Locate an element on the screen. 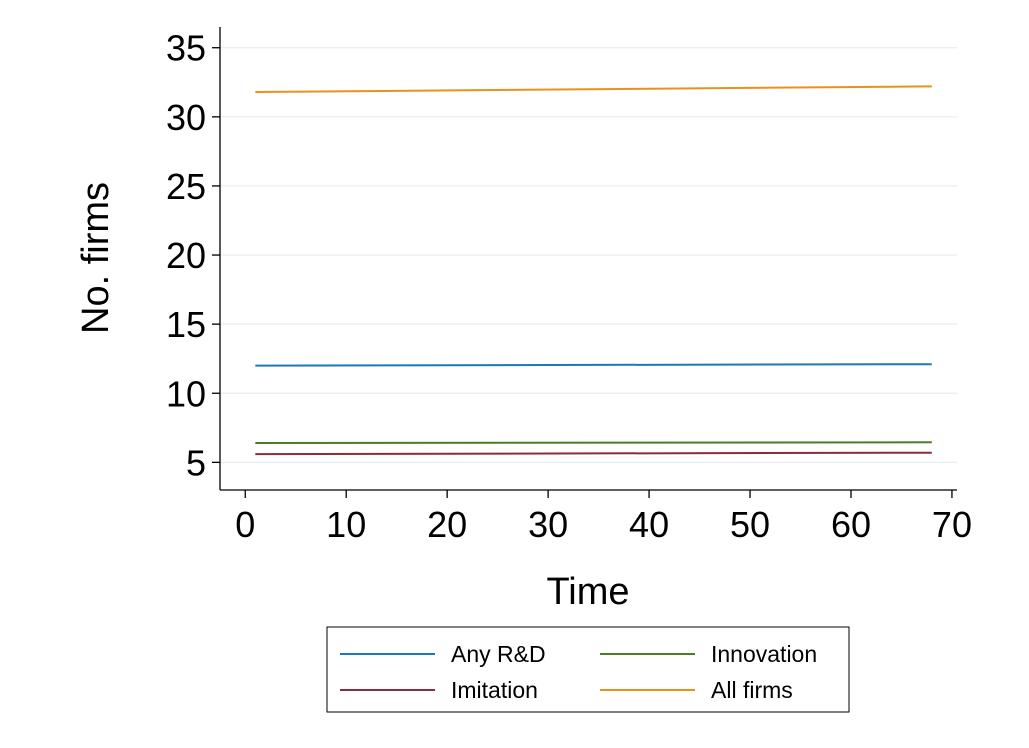 The height and width of the screenshot is (748, 1029). y-tick-label: 35 is located at coordinates (186, 48).